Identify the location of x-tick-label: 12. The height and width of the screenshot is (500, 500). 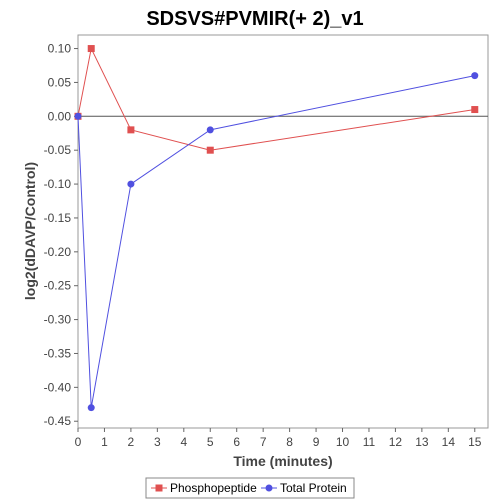
(396, 442).